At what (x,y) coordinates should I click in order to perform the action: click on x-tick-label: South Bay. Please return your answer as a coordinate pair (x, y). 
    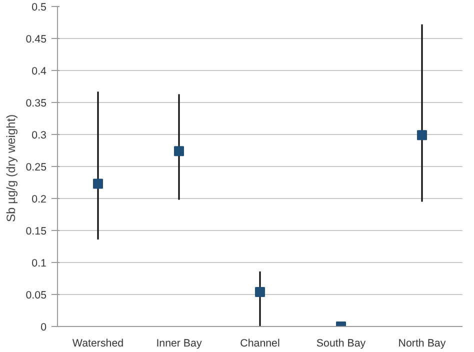
    Looking at the image, I should click on (341, 344).